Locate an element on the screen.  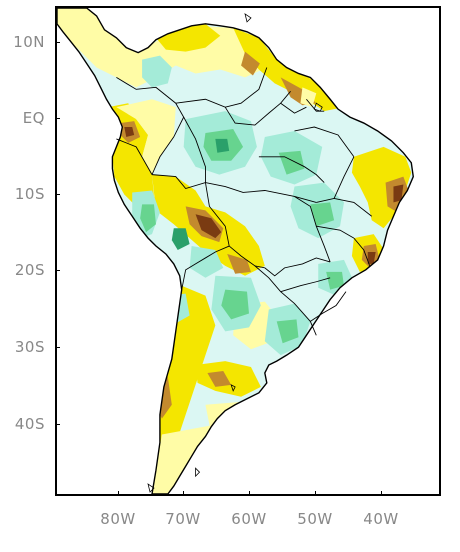
lat-label-40s: 40S is located at coordinates (29, 424).